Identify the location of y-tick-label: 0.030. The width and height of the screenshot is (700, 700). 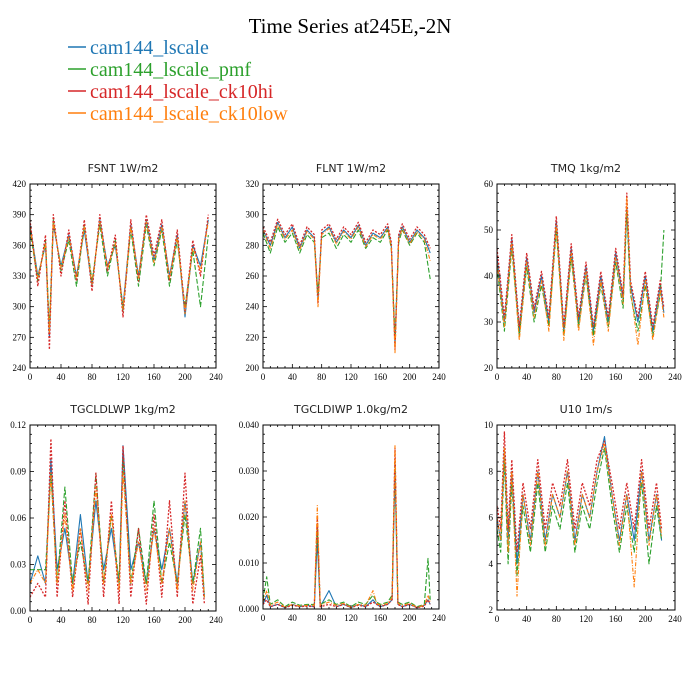
(249, 471).